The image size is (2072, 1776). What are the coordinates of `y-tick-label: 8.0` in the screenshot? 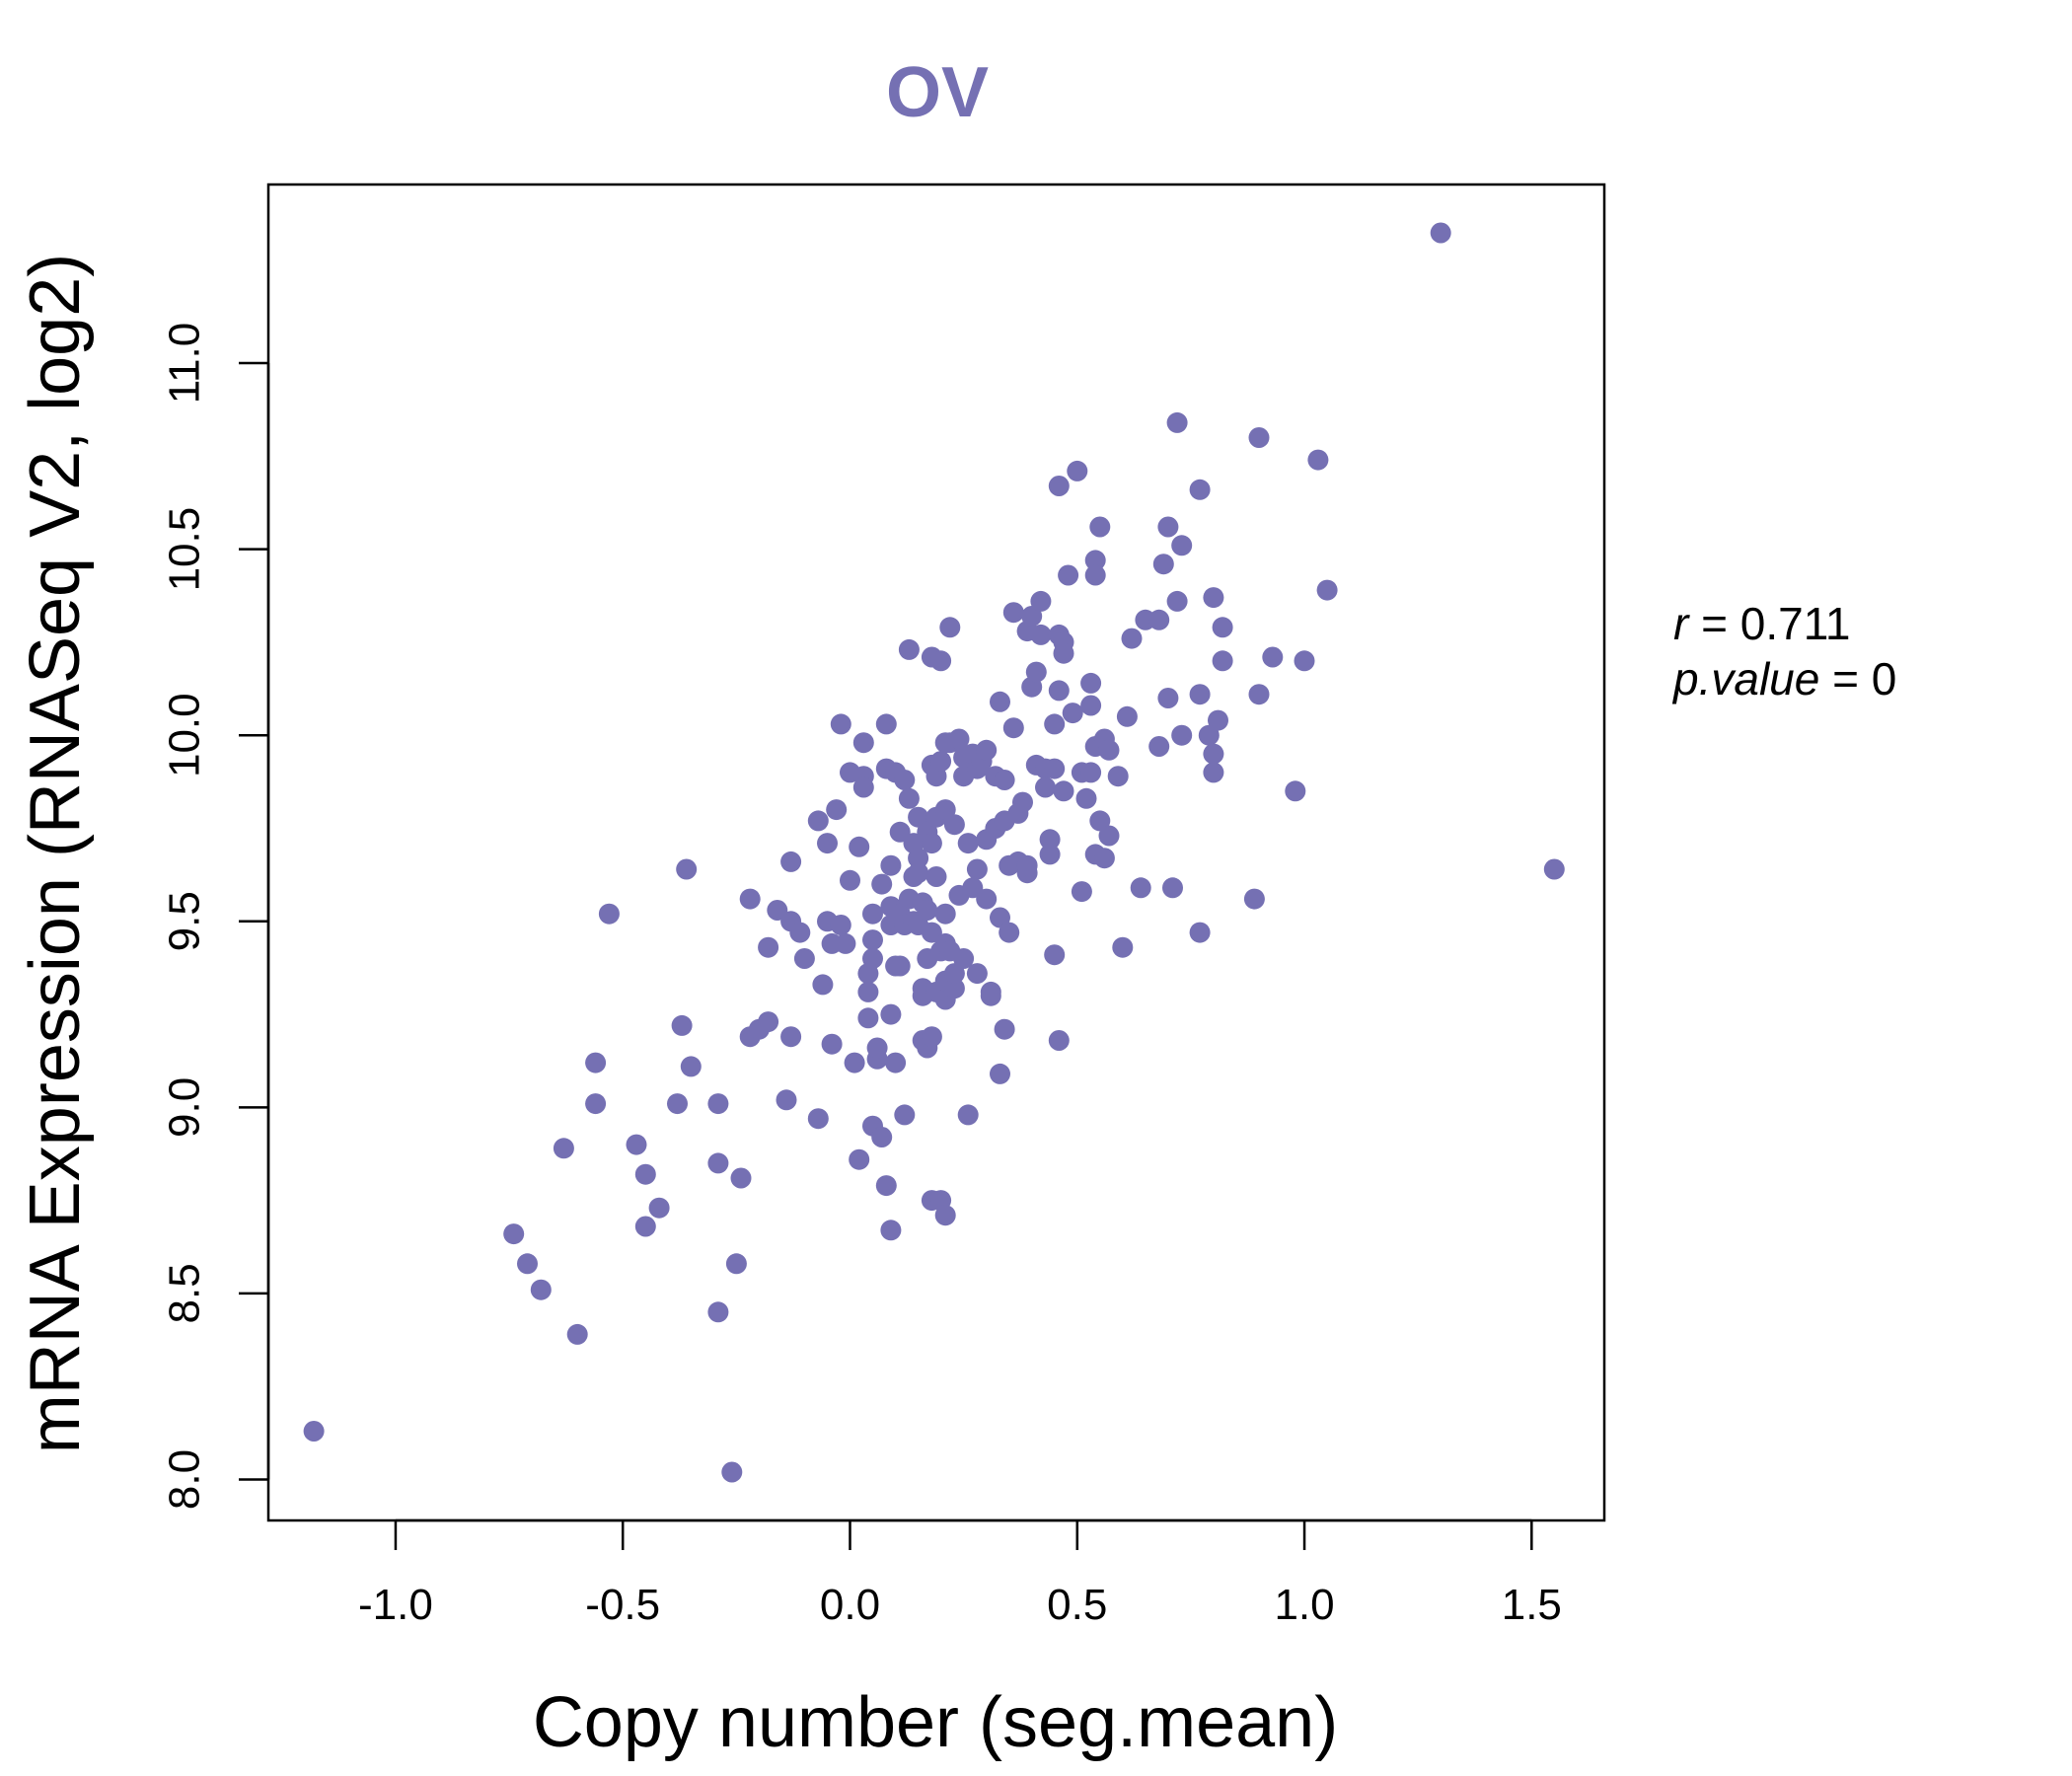 It's located at (185, 1480).